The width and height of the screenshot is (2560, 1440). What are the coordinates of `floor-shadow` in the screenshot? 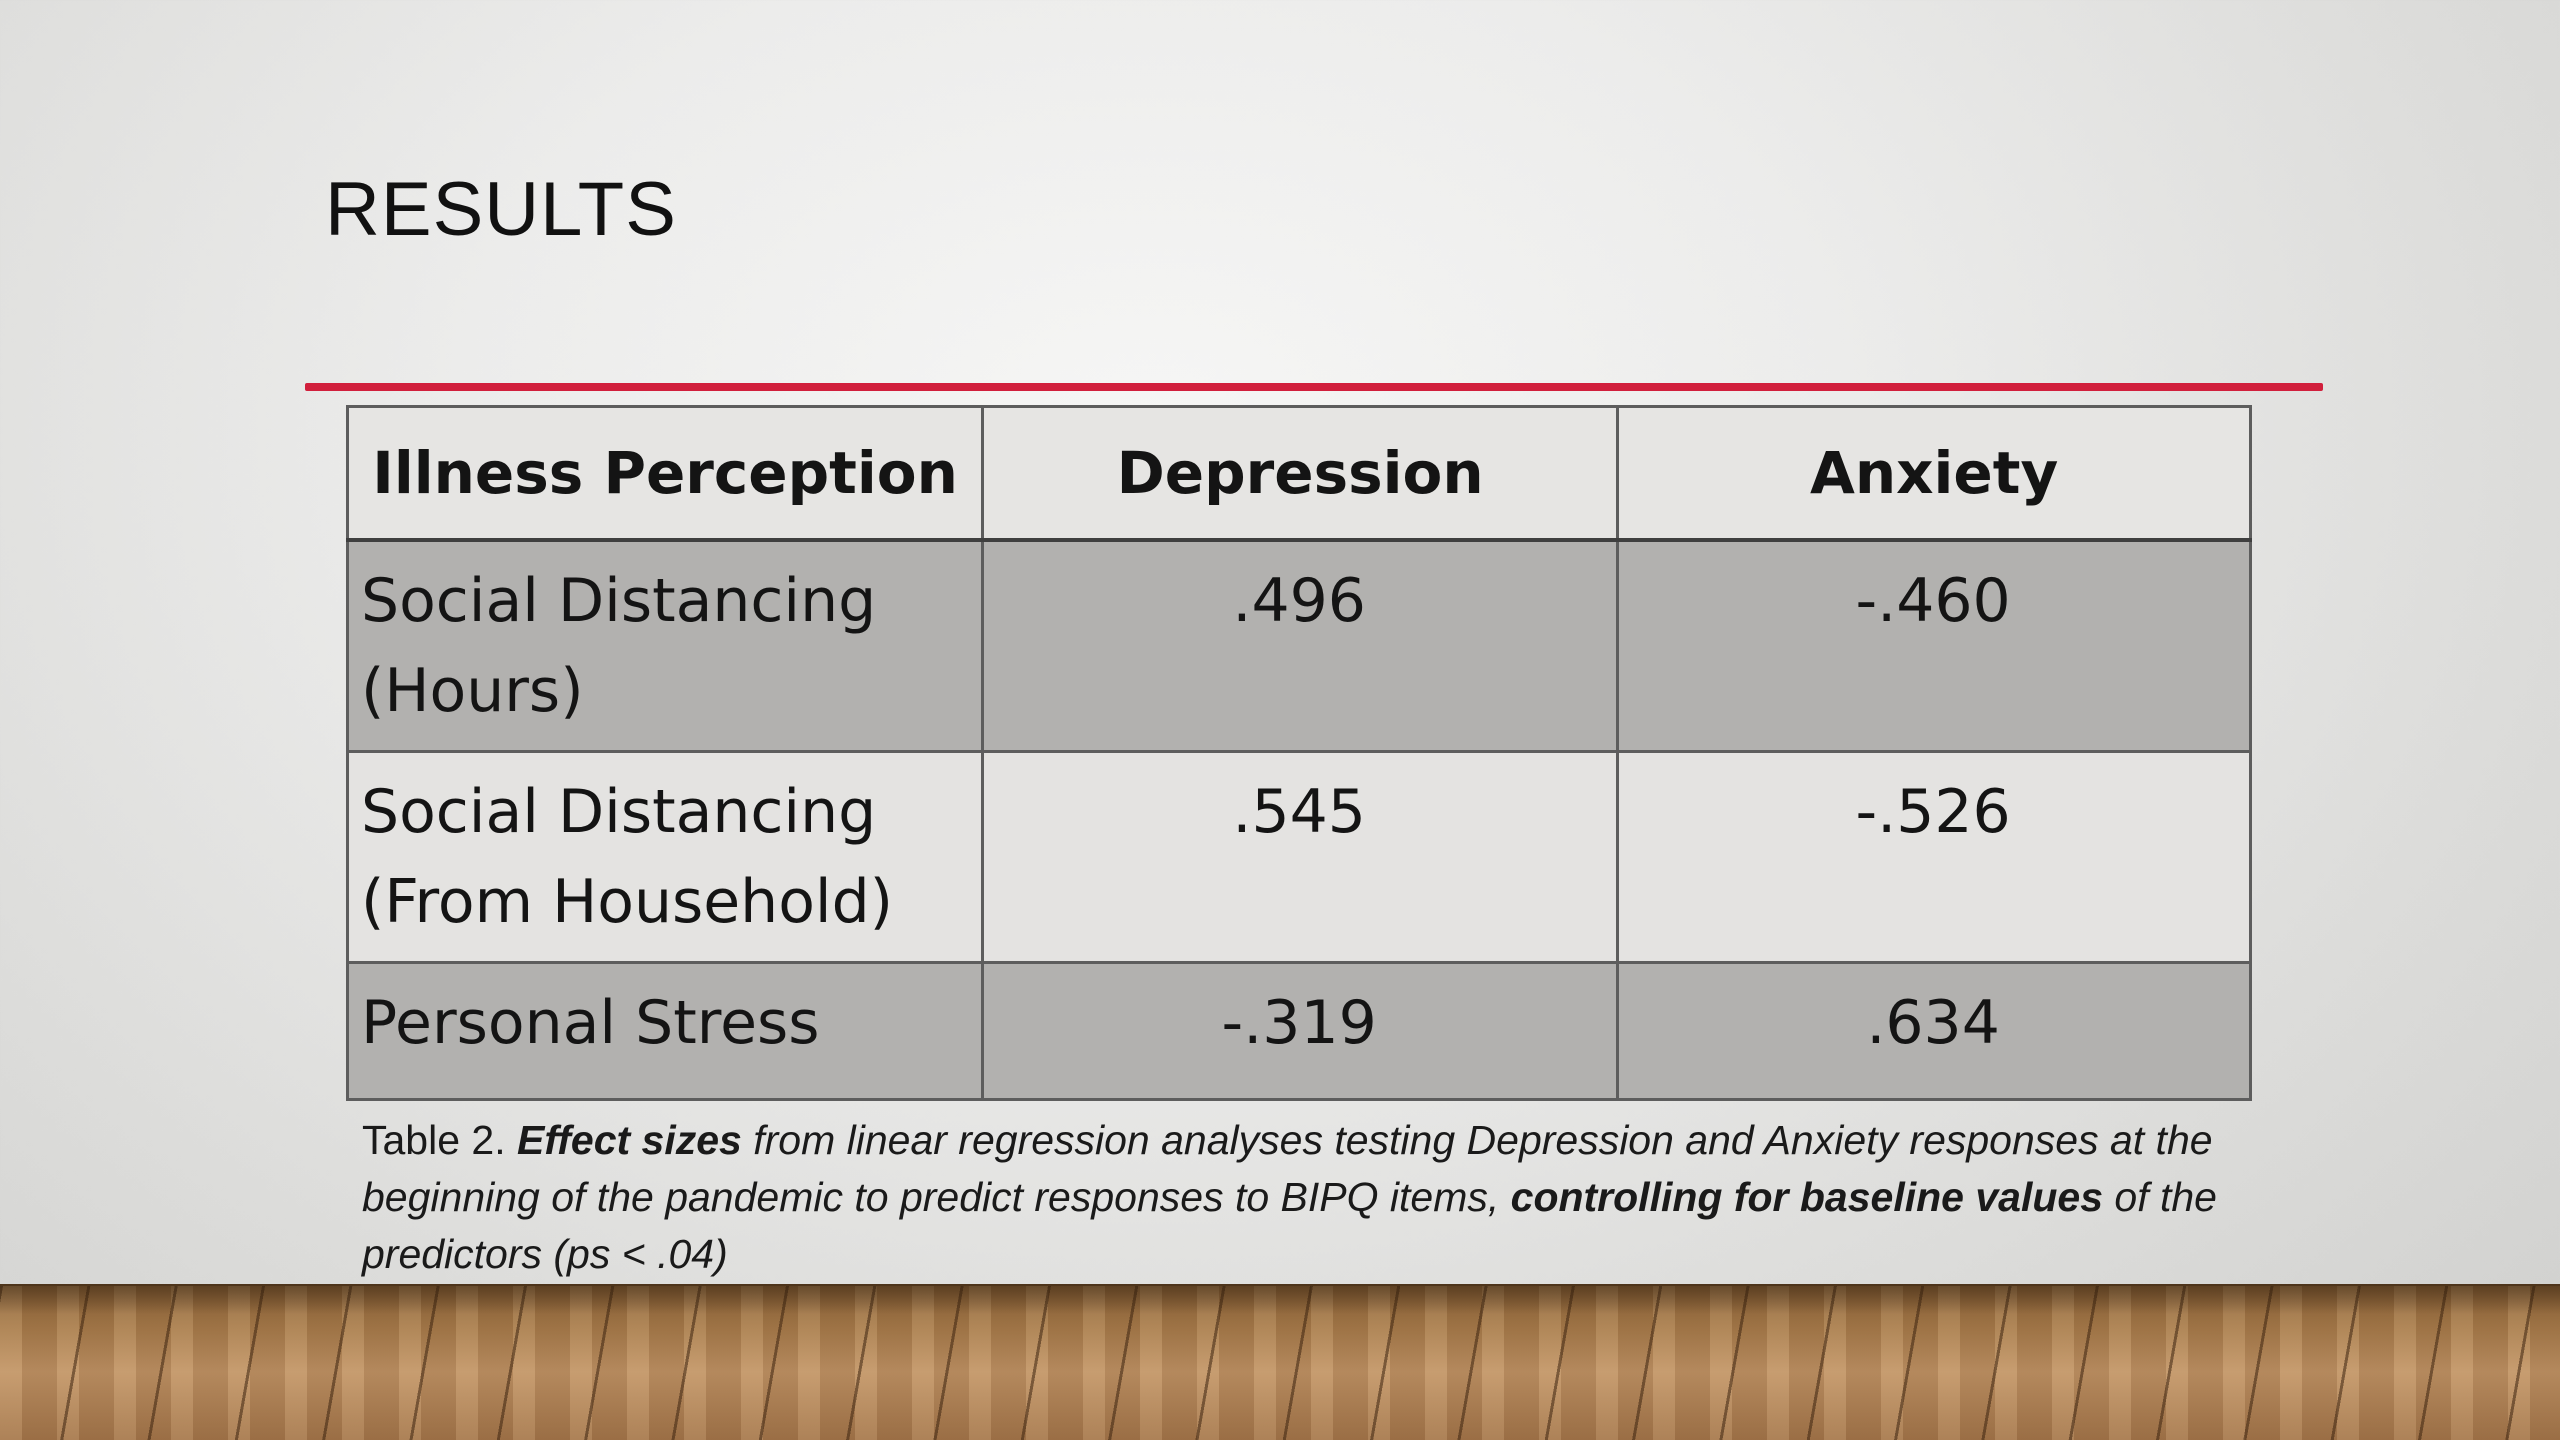 It's located at (1280, 1299).